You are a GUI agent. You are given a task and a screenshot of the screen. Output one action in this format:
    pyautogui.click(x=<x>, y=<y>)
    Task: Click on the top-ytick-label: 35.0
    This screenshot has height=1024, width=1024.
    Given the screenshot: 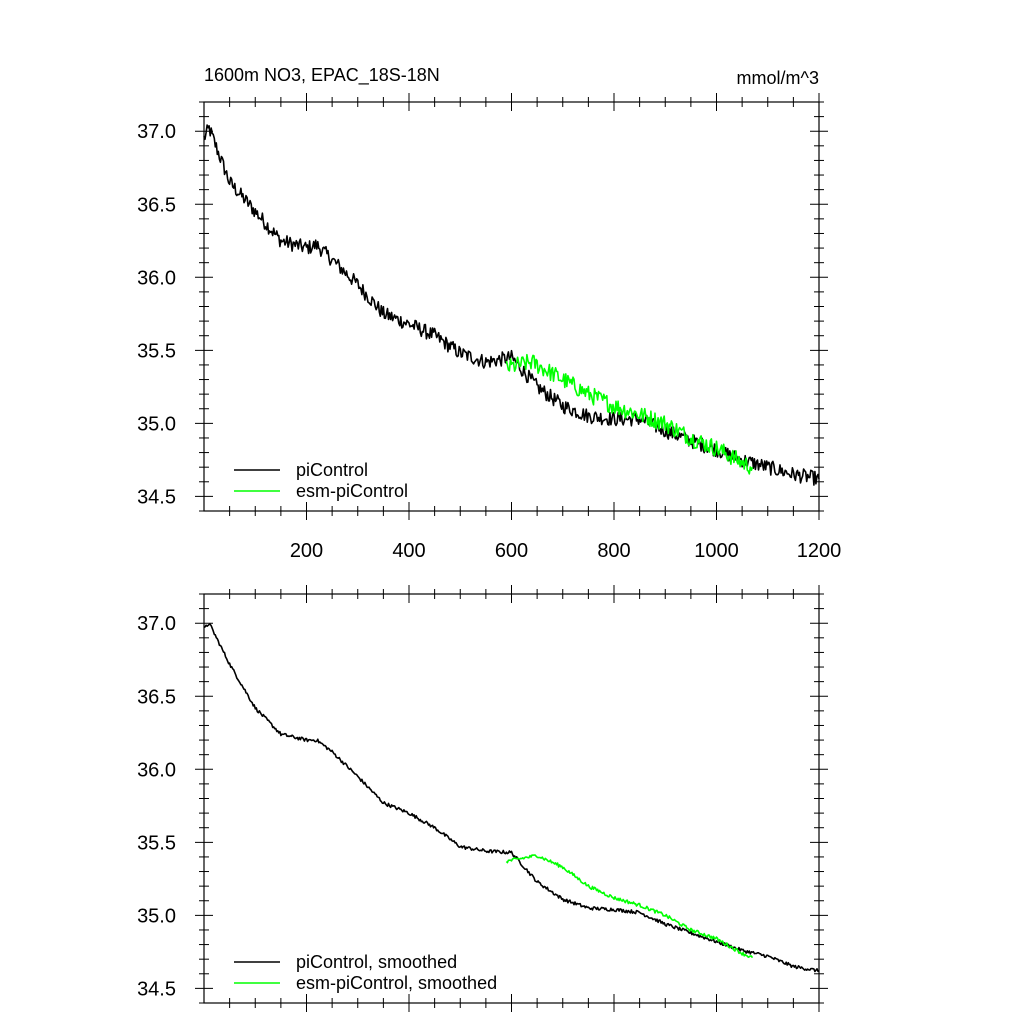 What is the action you would take?
    pyautogui.click(x=156, y=424)
    